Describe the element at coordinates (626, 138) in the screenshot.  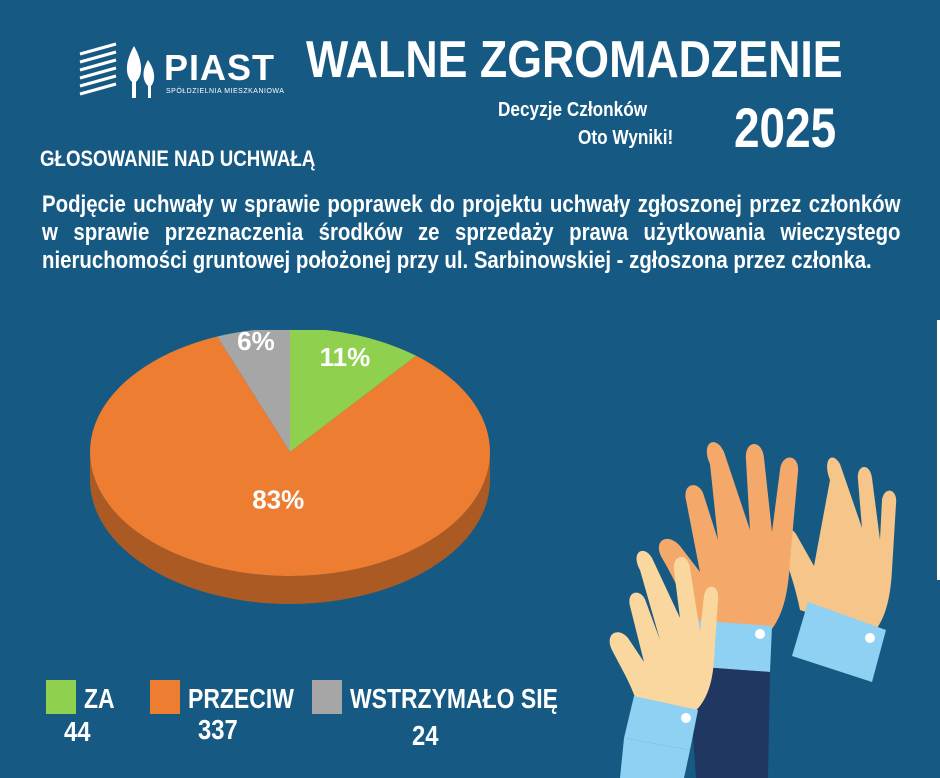
I see `subtitle-line-2: Oto Wyniki!` at that location.